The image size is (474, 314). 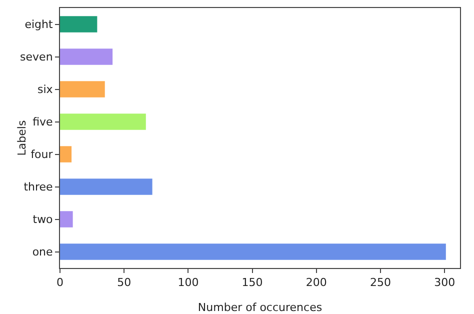 I want to click on y-tick-label: seven, so click(x=36, y=57).